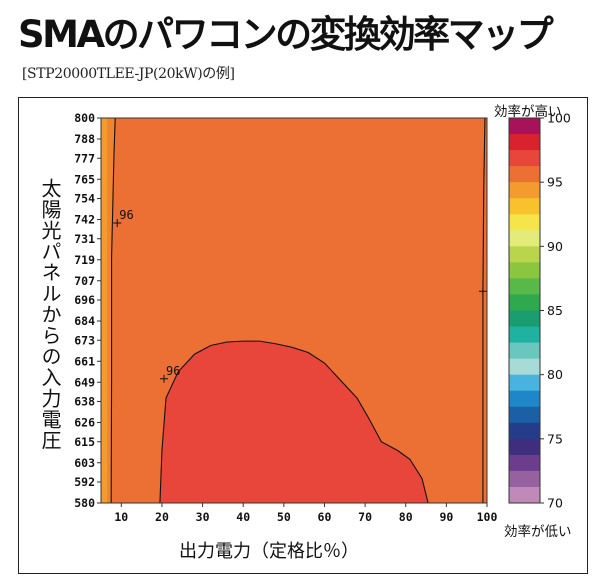 This screenshot has height=581, width=610. I want to click on legend-low-label: 効率が低い, so click(538, 532).